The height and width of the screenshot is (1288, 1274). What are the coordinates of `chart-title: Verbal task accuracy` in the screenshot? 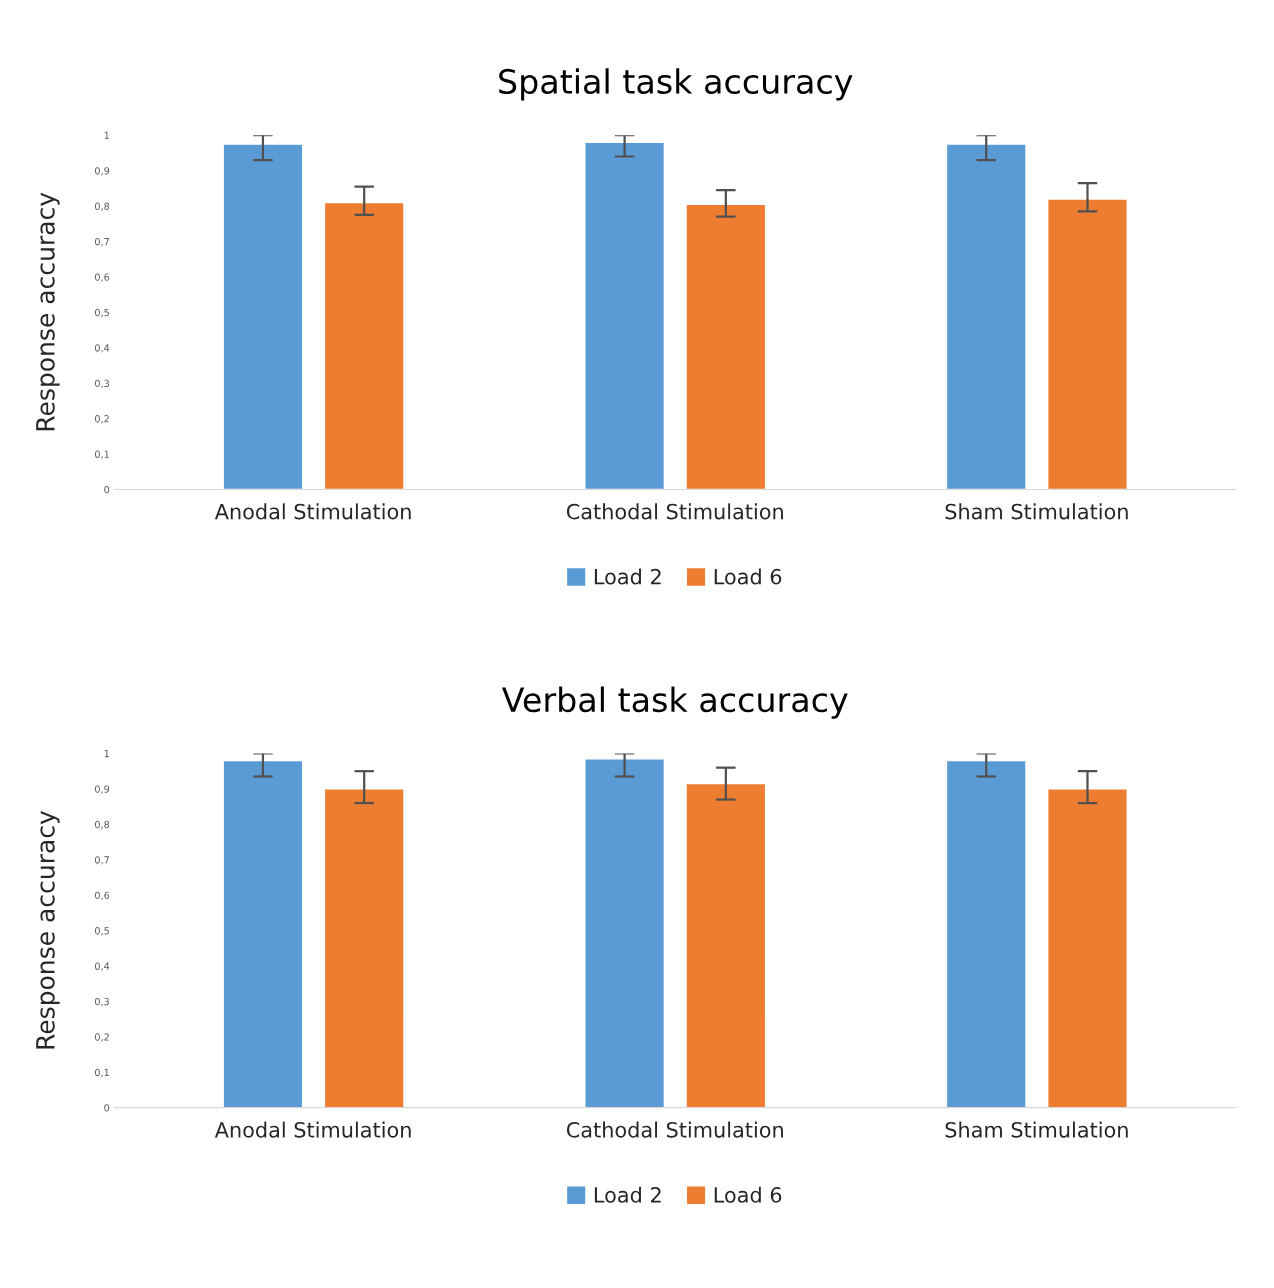 It's located at (674, 702).